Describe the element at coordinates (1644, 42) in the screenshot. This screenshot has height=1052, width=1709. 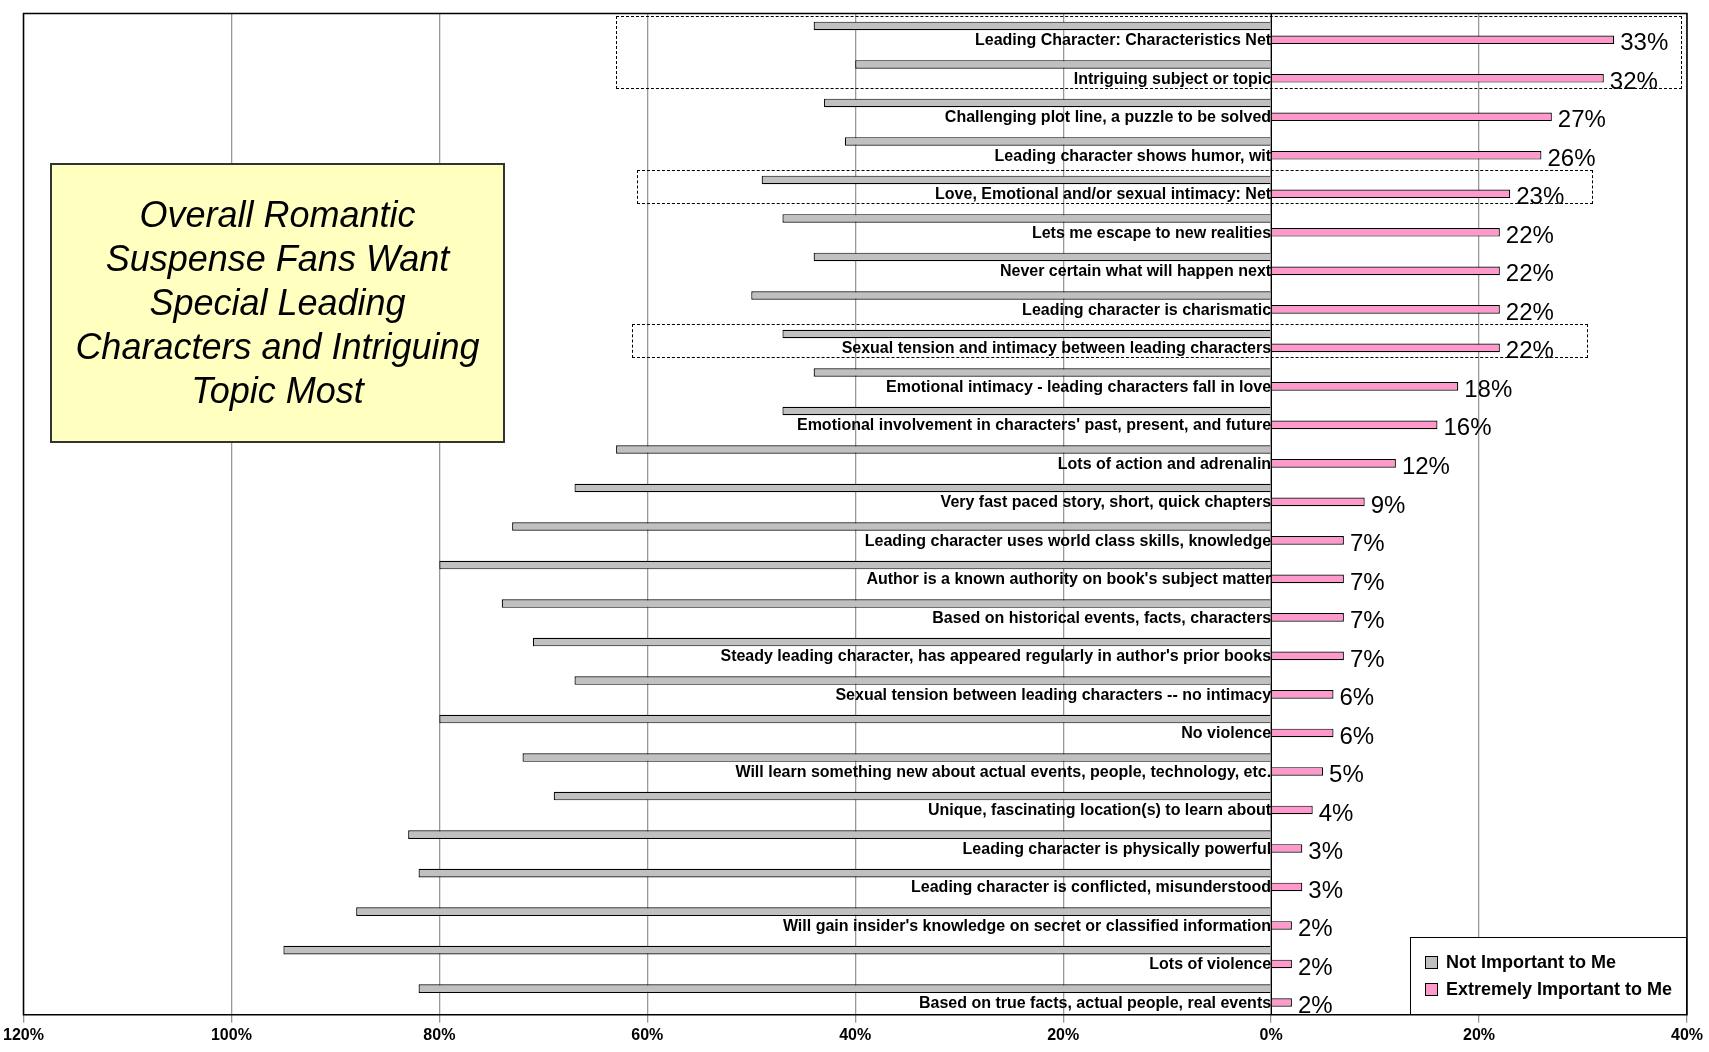
I see `data-label: 33%` at that location.